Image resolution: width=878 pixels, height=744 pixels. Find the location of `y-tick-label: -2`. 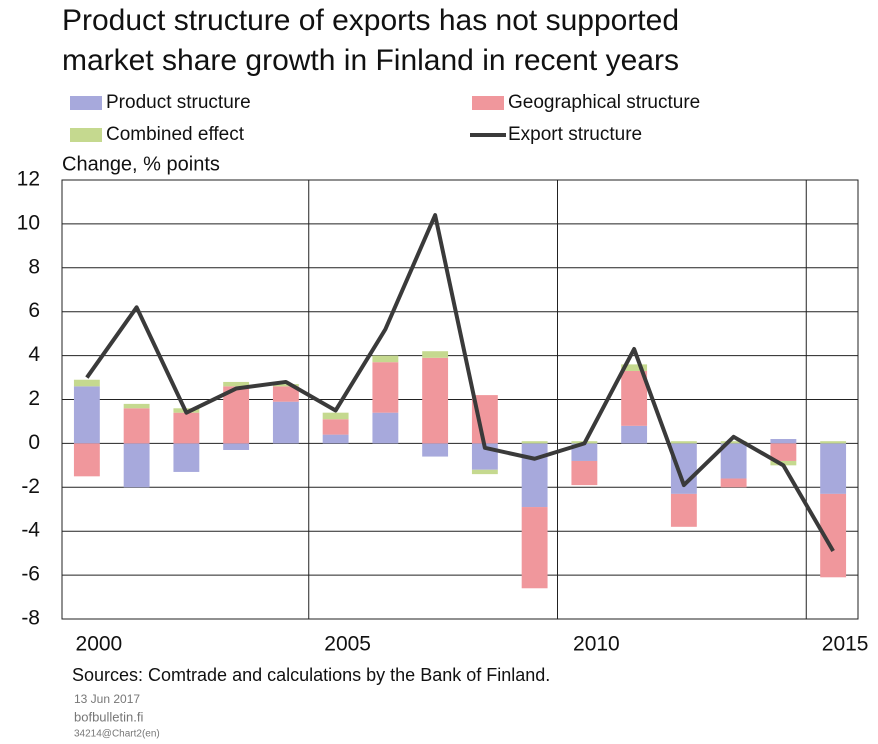

y-tick-label: -2 is located at coordinates (30, 486).